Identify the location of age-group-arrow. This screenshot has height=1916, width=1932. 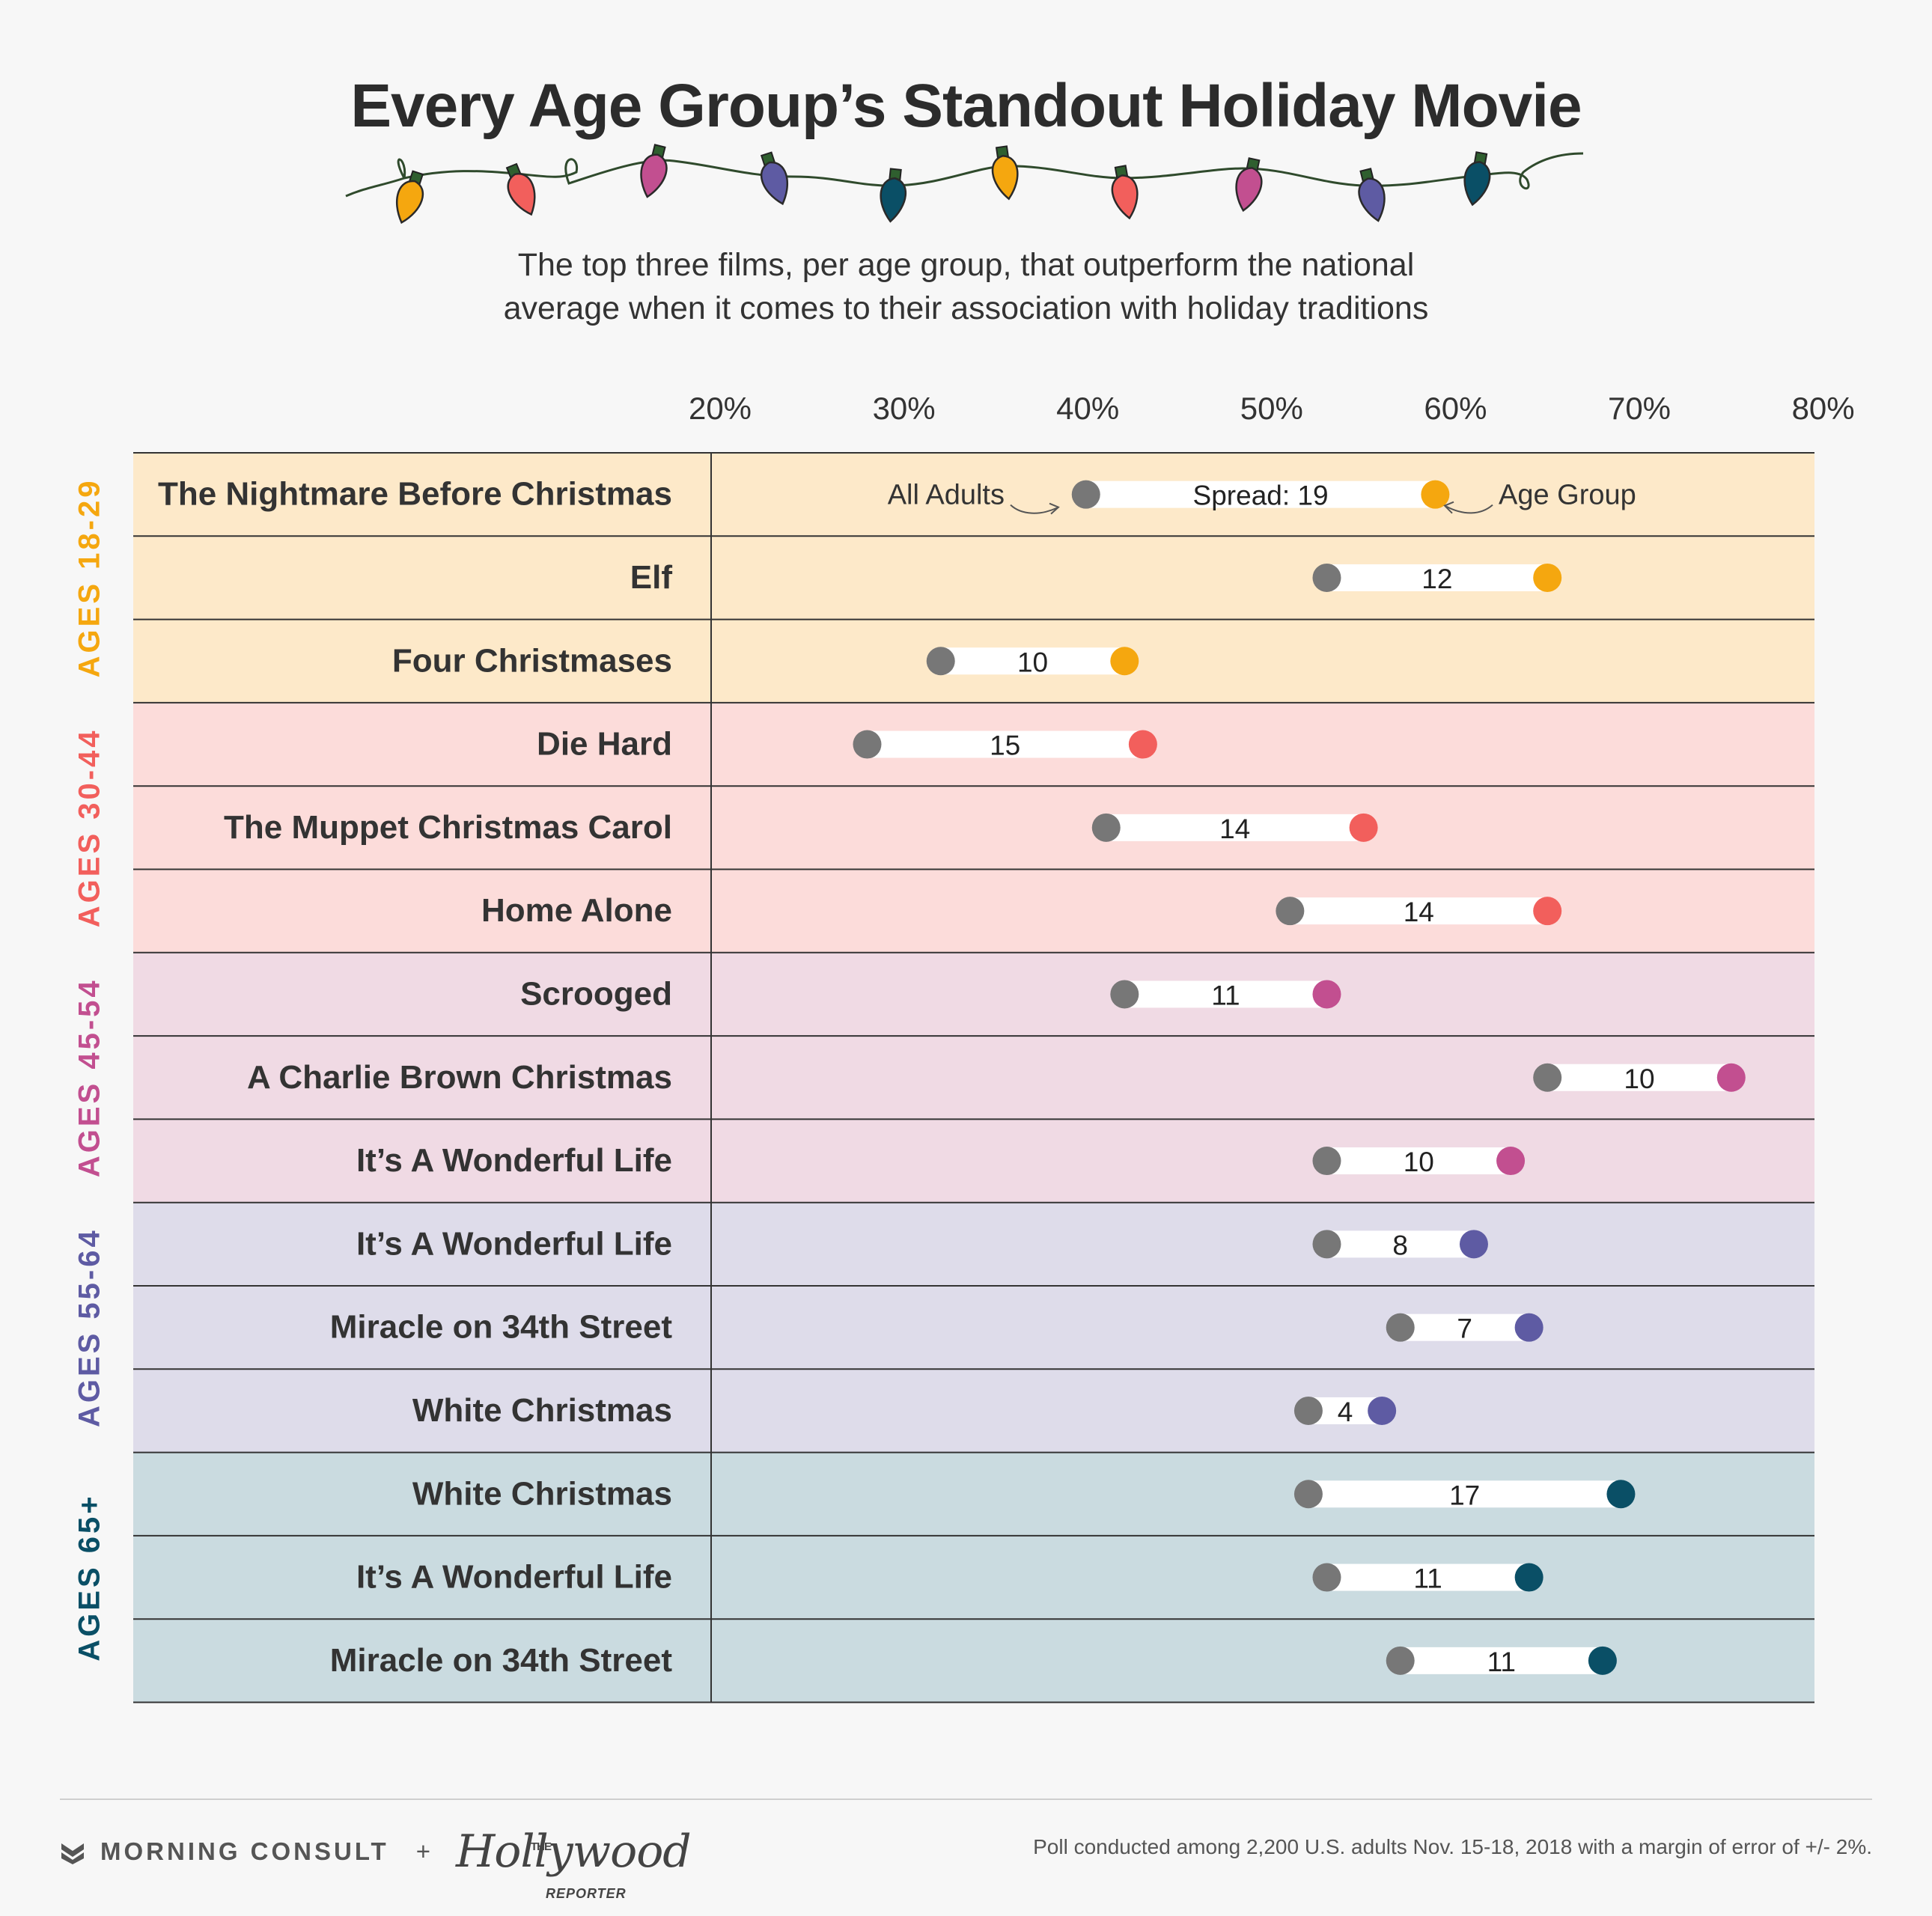
(1469, 509).